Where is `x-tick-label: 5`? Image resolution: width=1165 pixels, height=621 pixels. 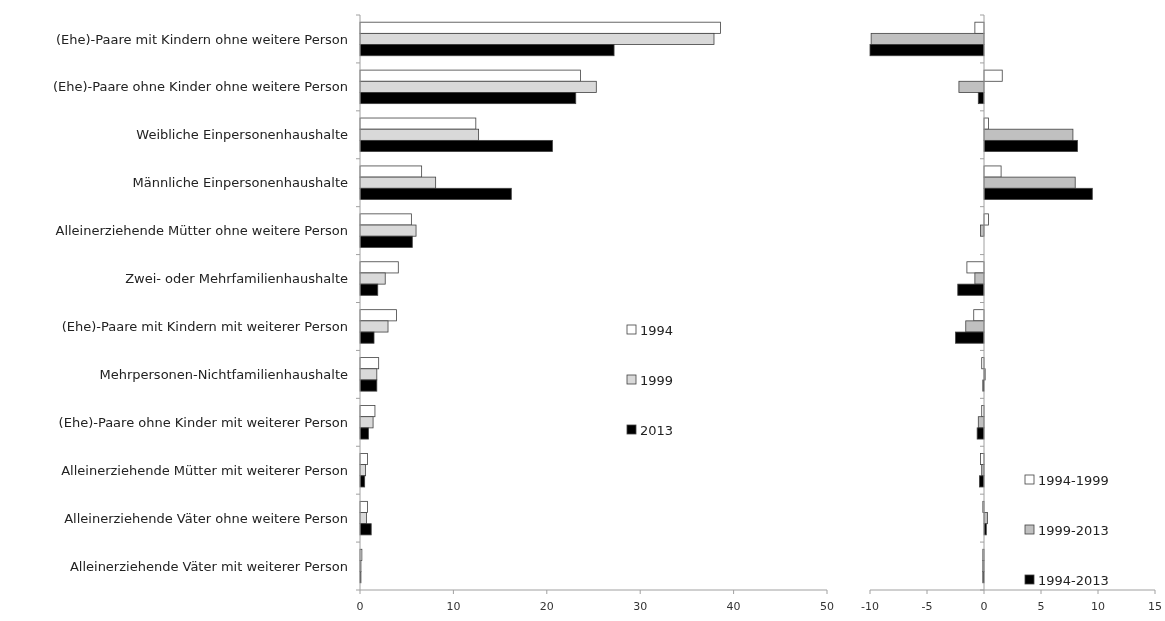 x-tick-label: 5 is located at coordinates (1041, 606).